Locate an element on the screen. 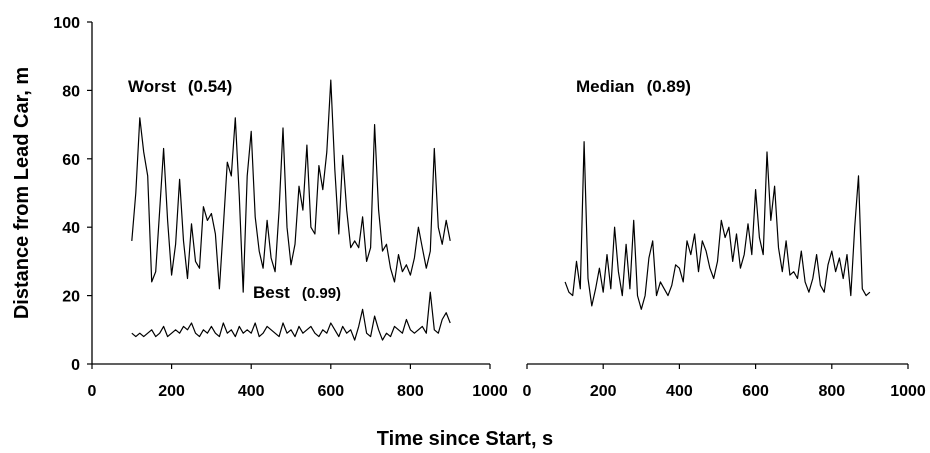 The width and height of the screenshot is (930, 453). series-line-median is located at coordinates (717, 225).